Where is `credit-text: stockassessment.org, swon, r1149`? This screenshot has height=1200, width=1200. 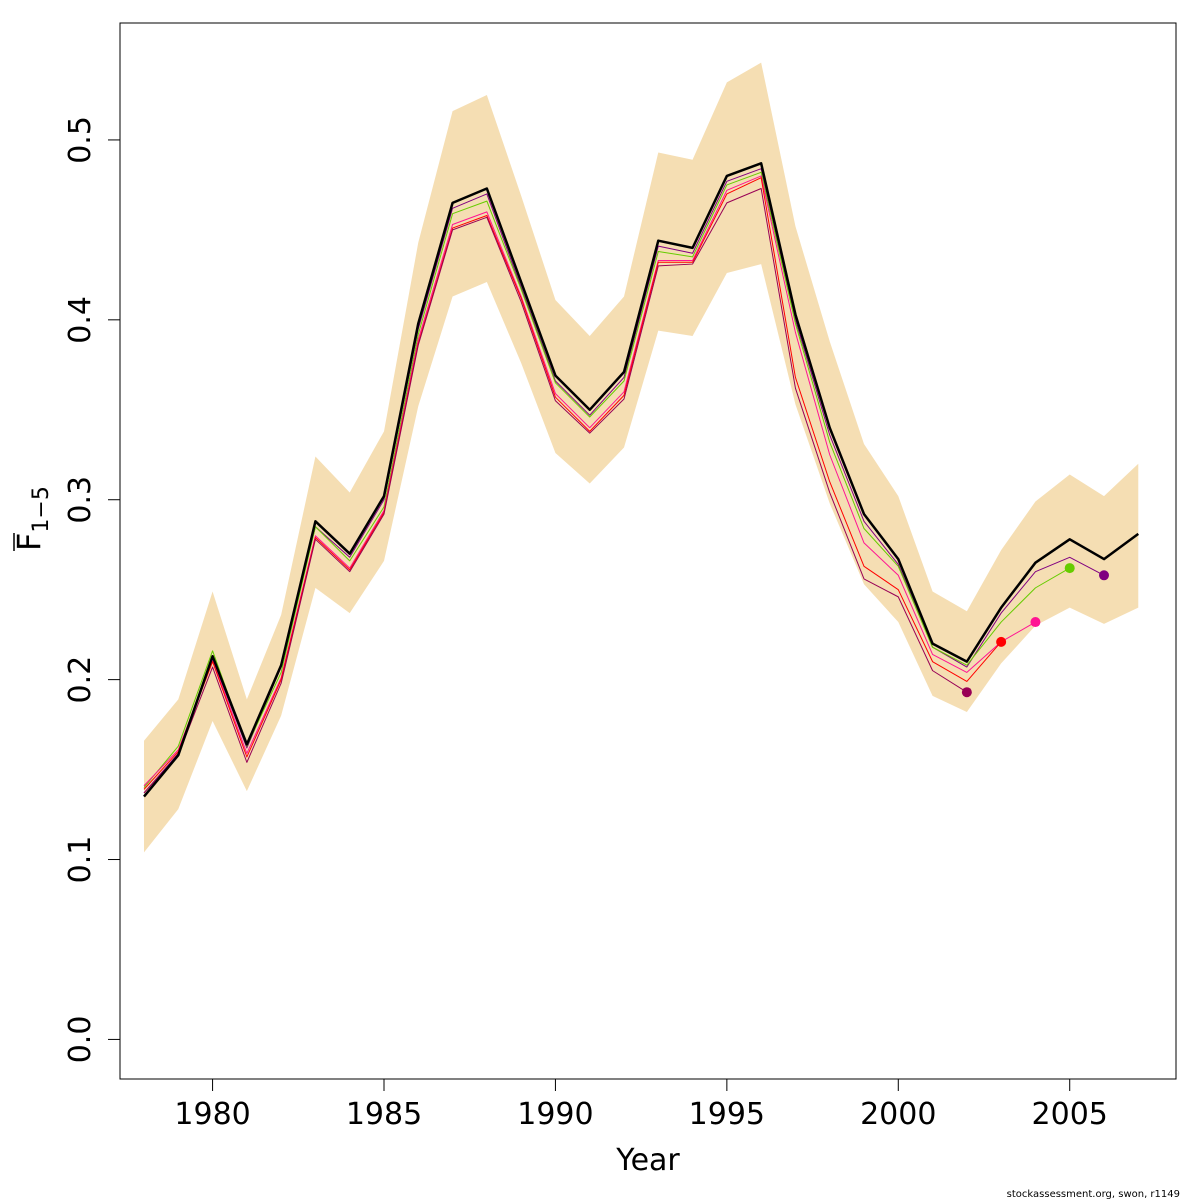
credit-text: stockassessment.org, swon, r1149 is located at coordinates (1093, 1194).